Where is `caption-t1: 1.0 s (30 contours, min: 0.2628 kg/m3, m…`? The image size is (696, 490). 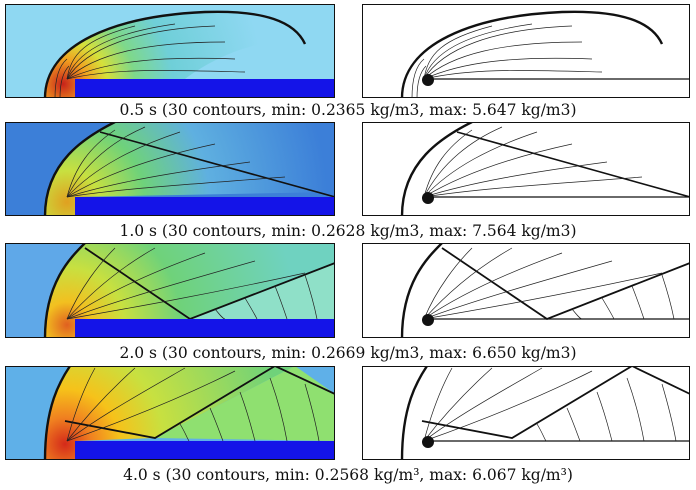
caption-t1: 1.0 s (30 contours, min: 0.2628 kg/m3, m… is located at coordinates (348, 231).